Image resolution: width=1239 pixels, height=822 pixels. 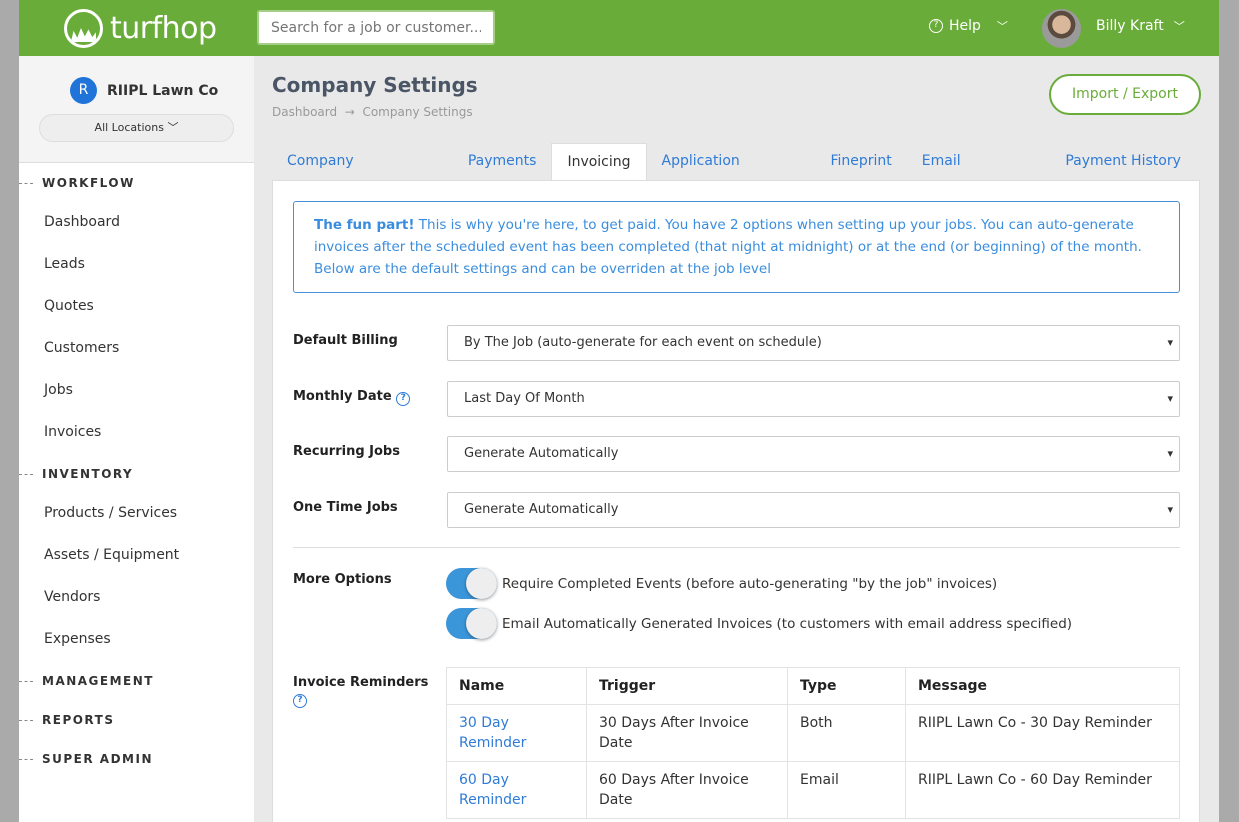 What do you see at coordinates (846, 733) in the screenshot?
I see `type-cell: Both` at bounding box center [846, 733].